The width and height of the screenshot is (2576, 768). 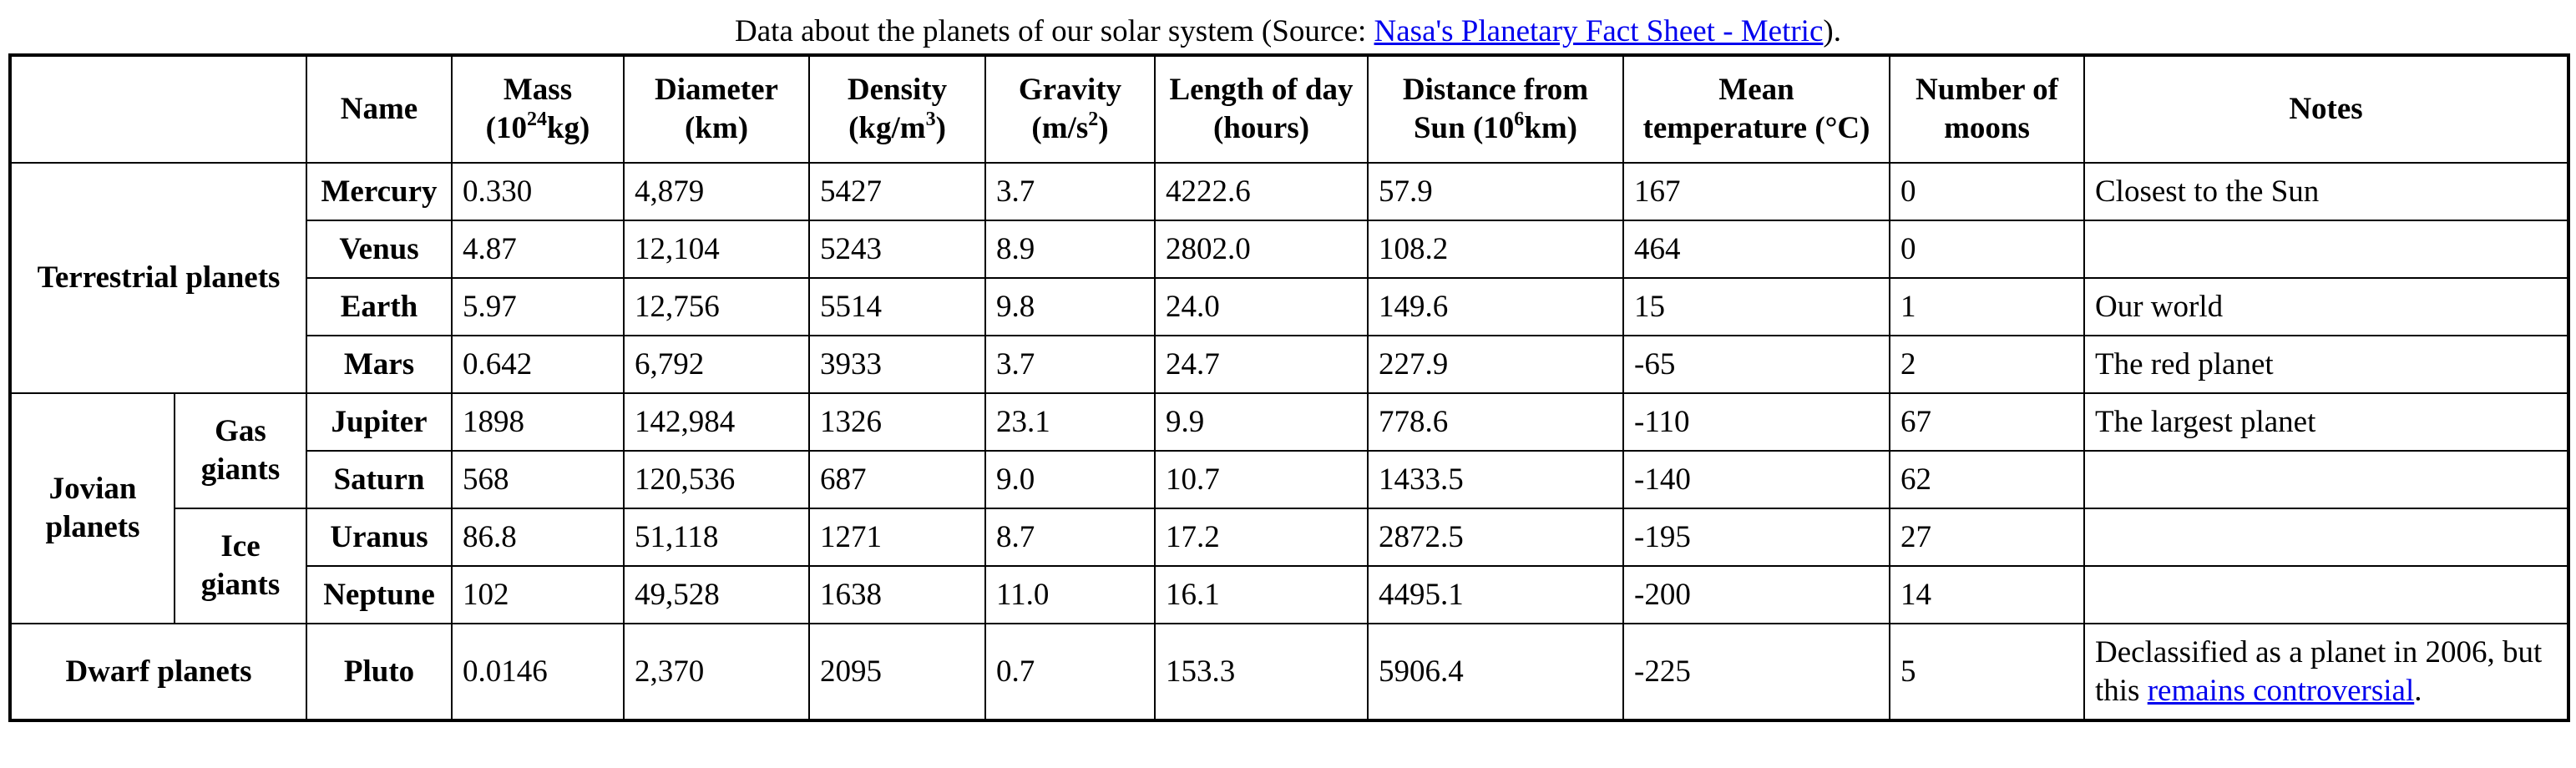 I want to click on cell-distance: 5906.4, so click(x=1495, y=672).